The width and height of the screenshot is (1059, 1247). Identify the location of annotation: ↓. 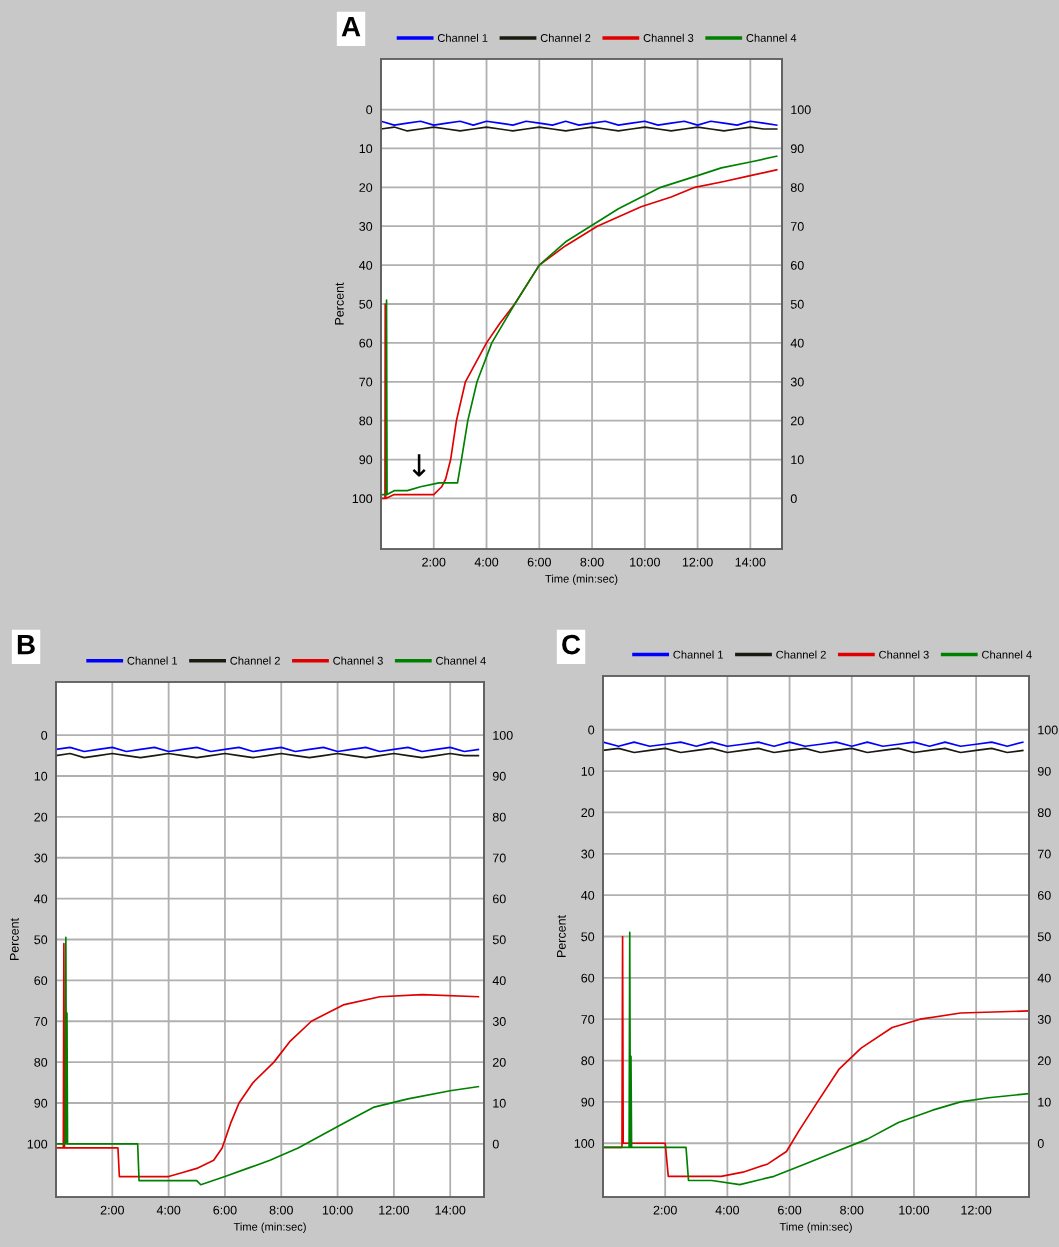
(419, 465).